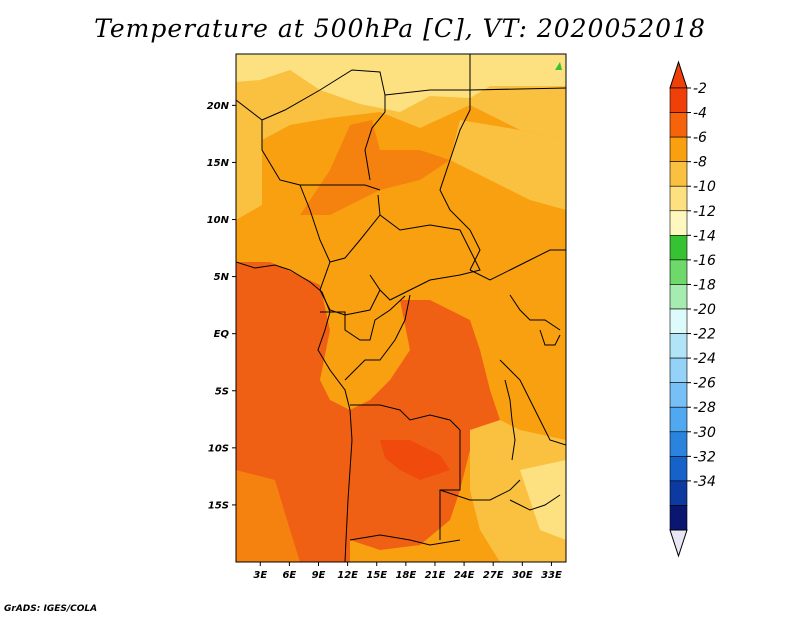 This screenshot has width=800, height=618. What do you see at coordinates (51, 609) in the screenshot?
I see `footer-credit: GrADS: IGES/COLA` at bounding box center [51, 609].